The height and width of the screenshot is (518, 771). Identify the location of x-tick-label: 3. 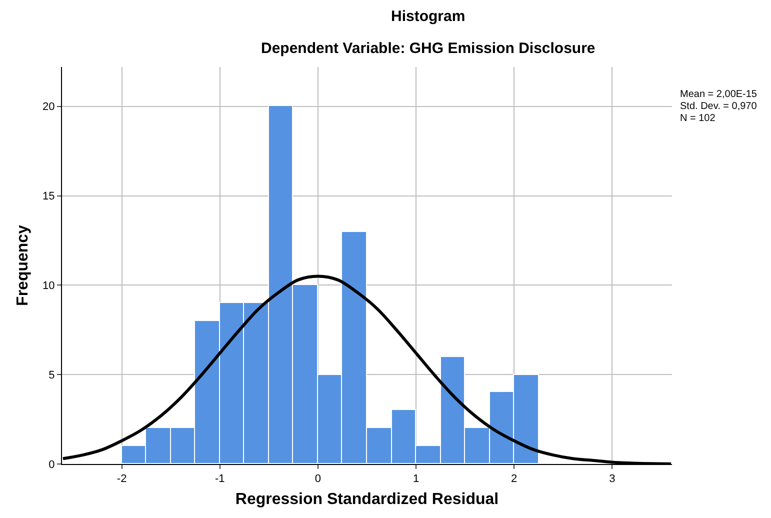
(612, 479).